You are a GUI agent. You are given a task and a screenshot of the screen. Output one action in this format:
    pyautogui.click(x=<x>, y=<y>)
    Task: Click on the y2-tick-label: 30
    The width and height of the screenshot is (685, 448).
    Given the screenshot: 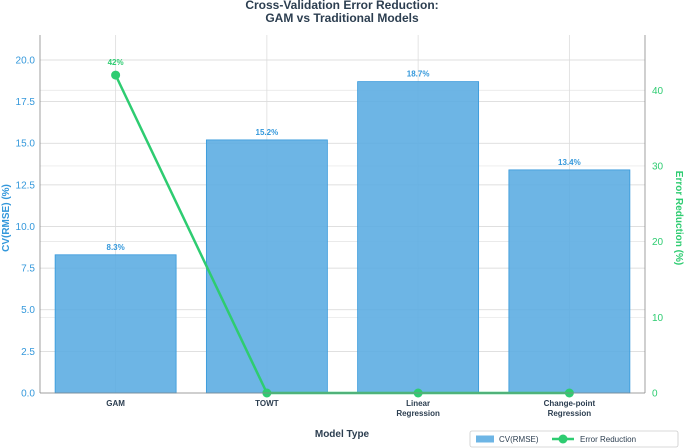 What is the action you would take?
    pyautogui.click(x=658, y=166)
    